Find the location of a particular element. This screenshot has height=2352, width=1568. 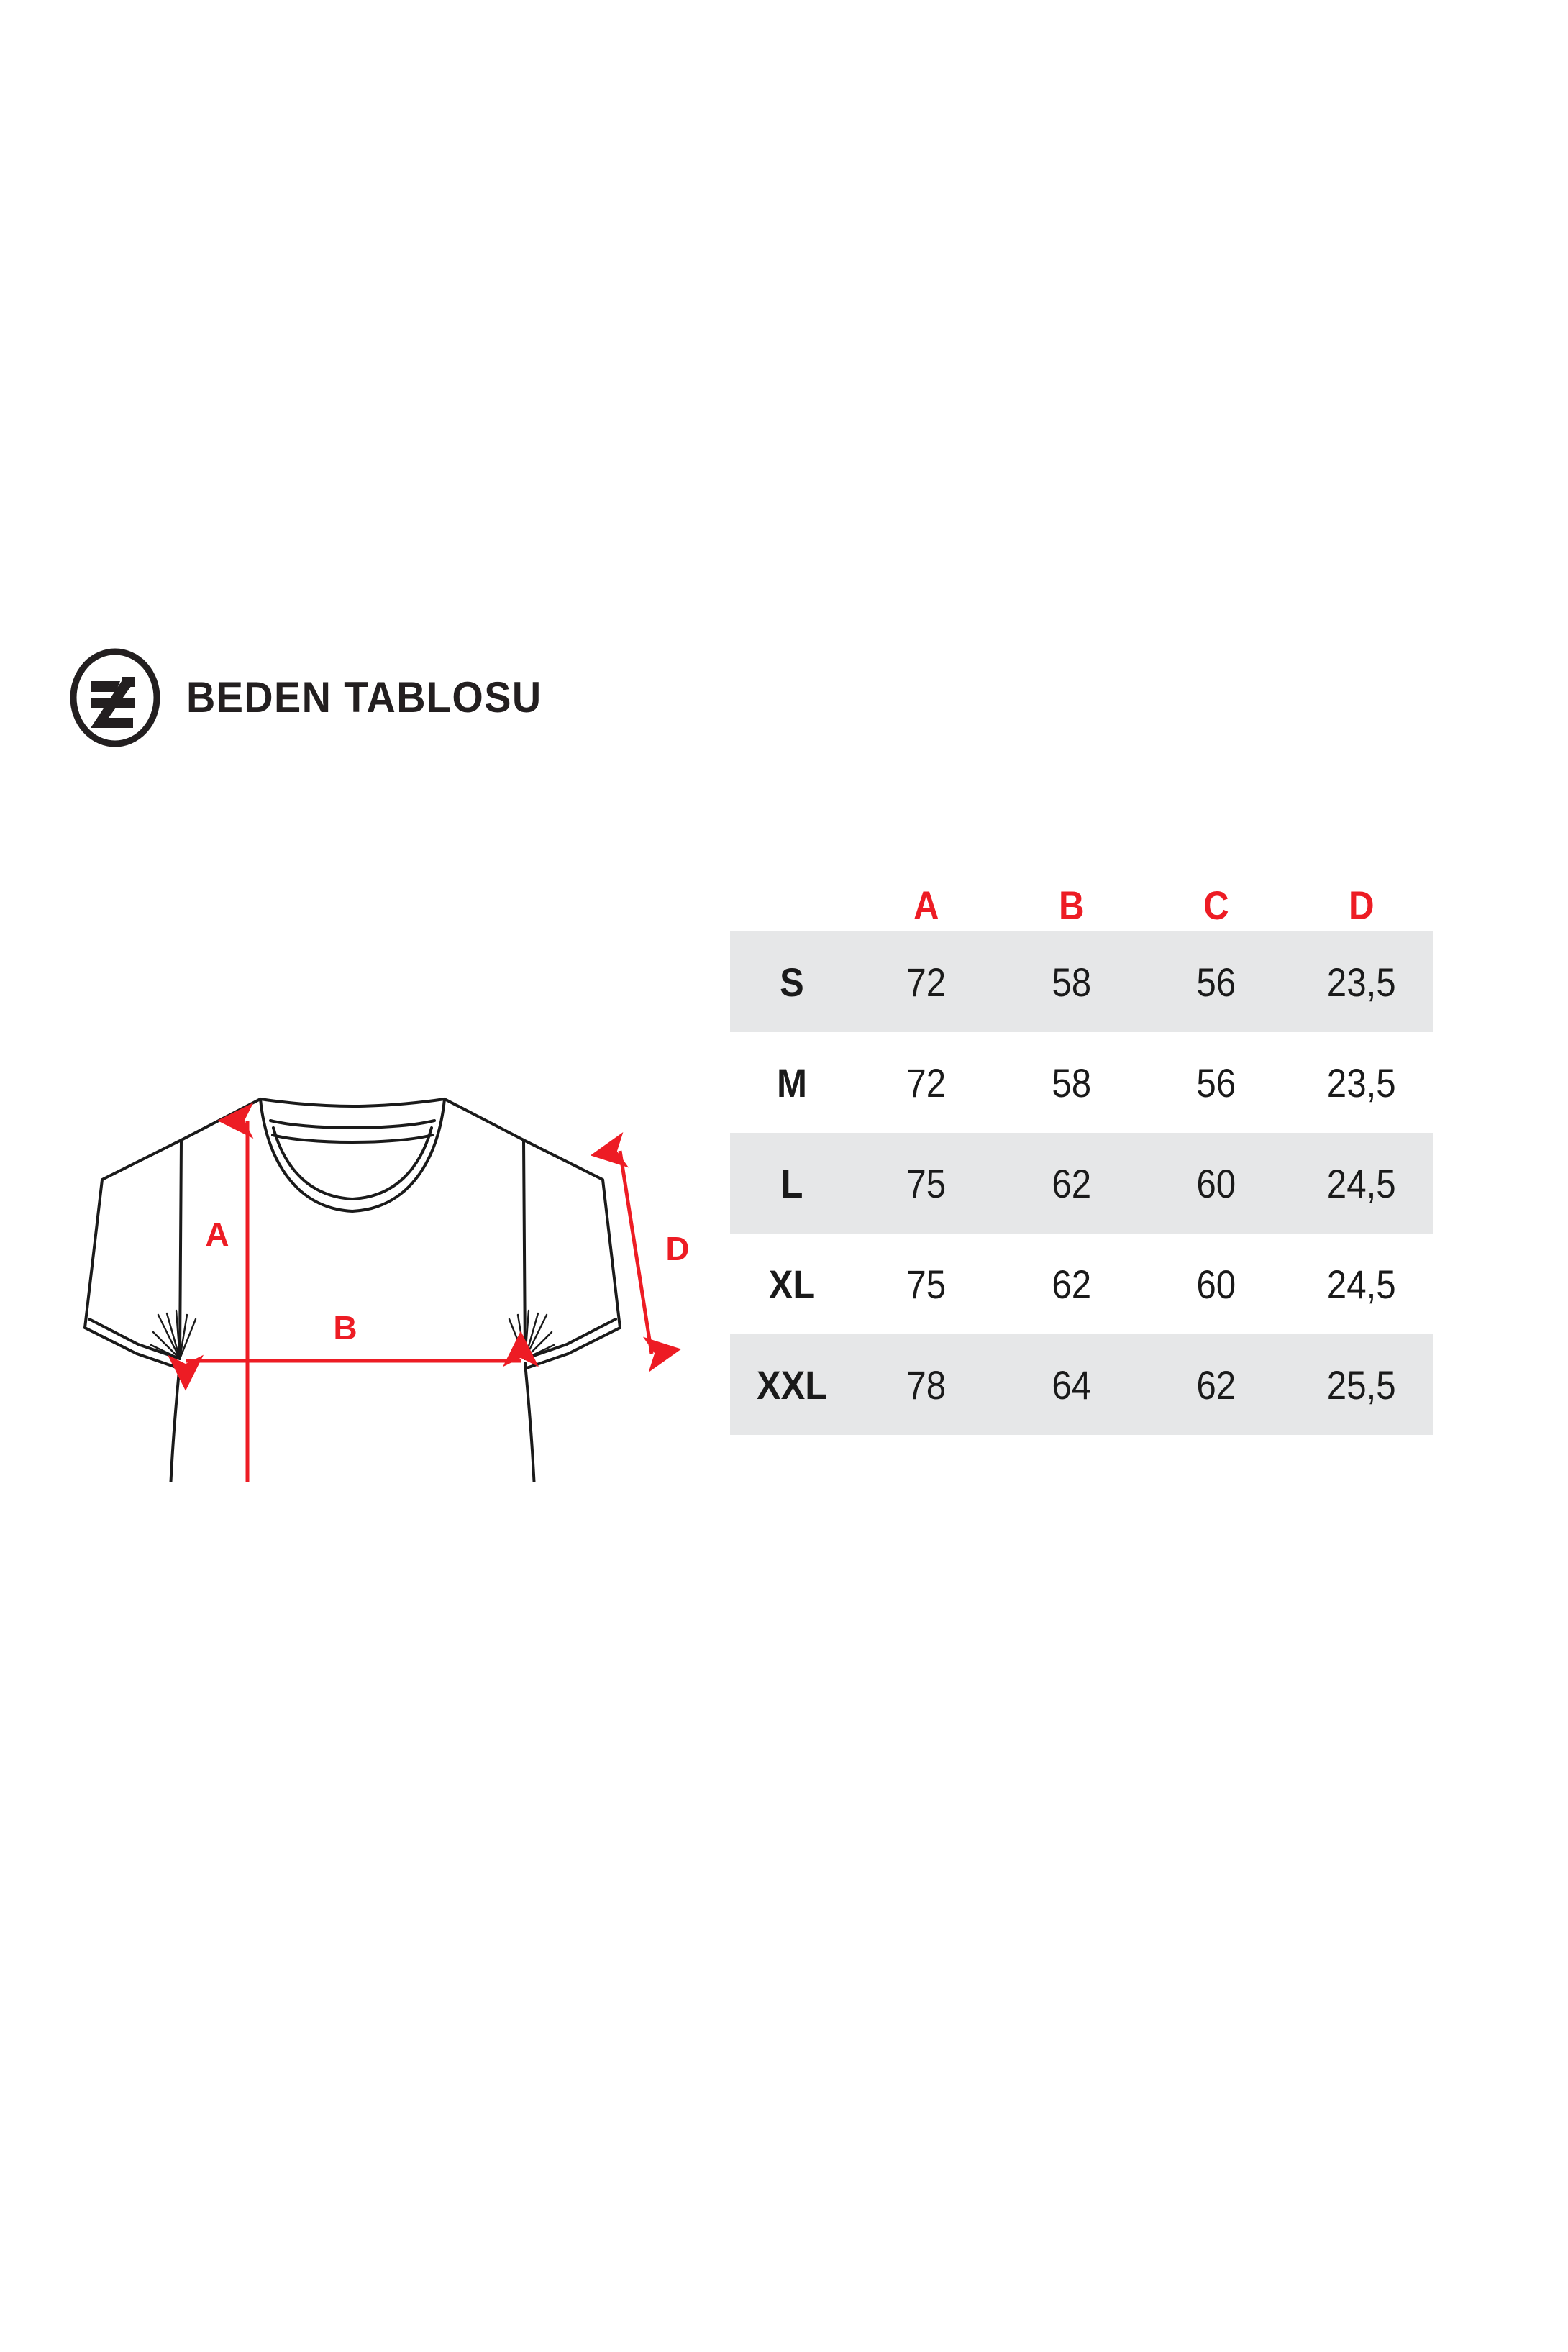

table-header-cell-a: A is located at coordinates (926, 906).